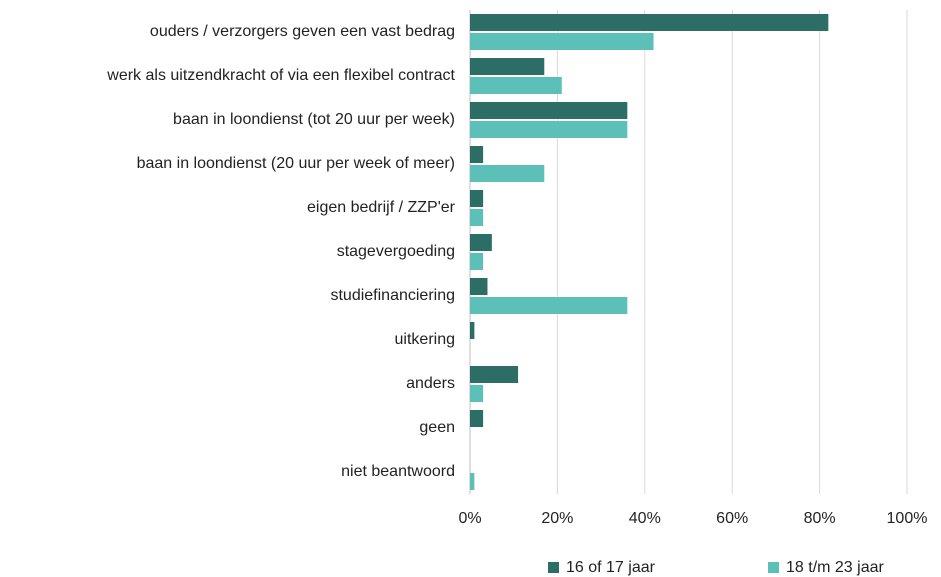  What do you see at coordinates (430, 383) in the screenshot?
I see `y-tick-label: anders` at bounding box center [430, 383].